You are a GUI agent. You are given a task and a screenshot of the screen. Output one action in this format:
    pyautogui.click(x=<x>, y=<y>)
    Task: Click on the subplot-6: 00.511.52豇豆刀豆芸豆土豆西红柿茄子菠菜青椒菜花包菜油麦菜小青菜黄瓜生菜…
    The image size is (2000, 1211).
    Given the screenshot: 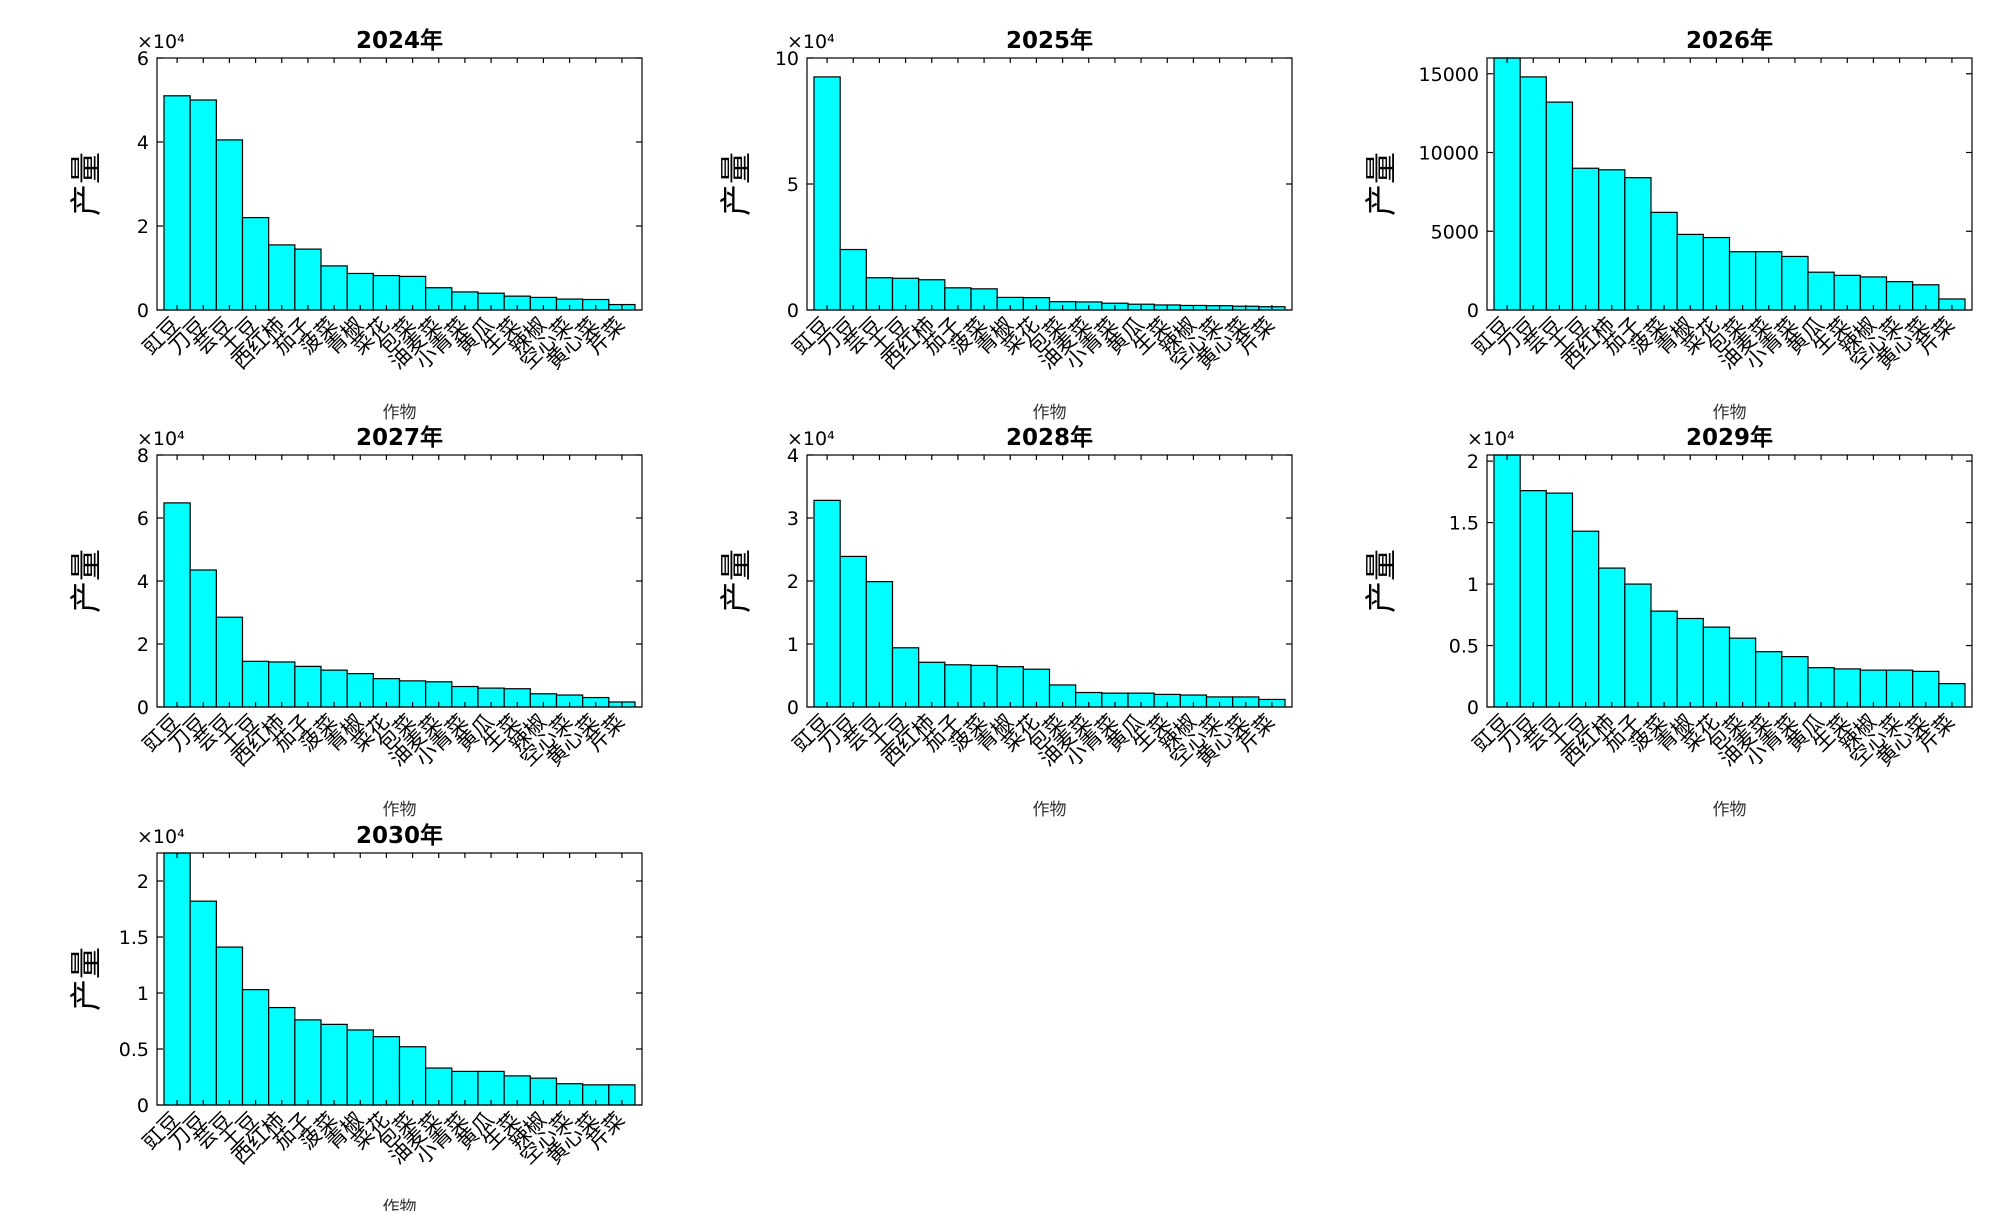 What is the action you would take?
    pyautogui.click(x=355, y=1016)
    